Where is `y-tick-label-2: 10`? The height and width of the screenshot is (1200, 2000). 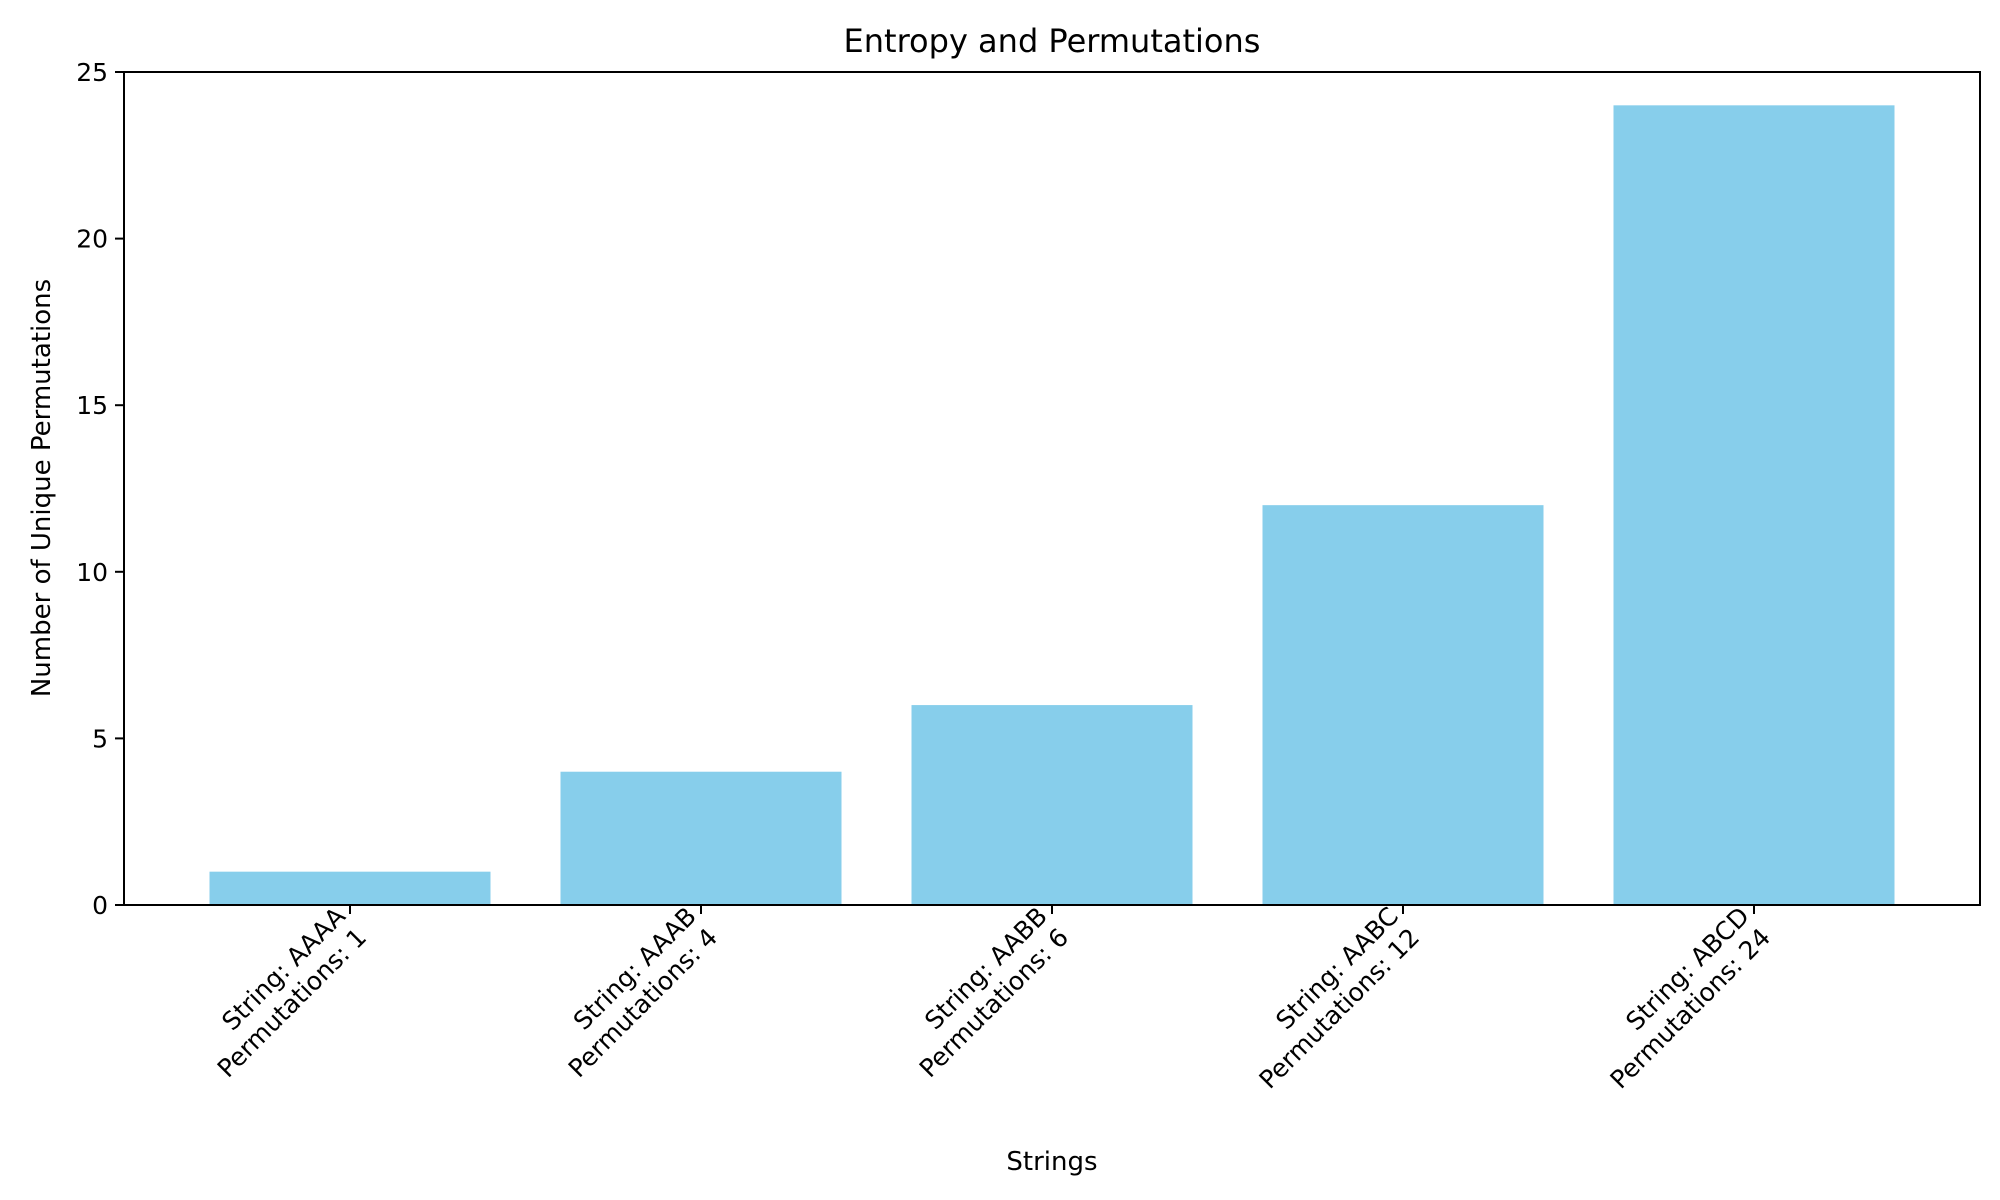 y-tick-label-2: 10 is located at coordinates (92, 572).